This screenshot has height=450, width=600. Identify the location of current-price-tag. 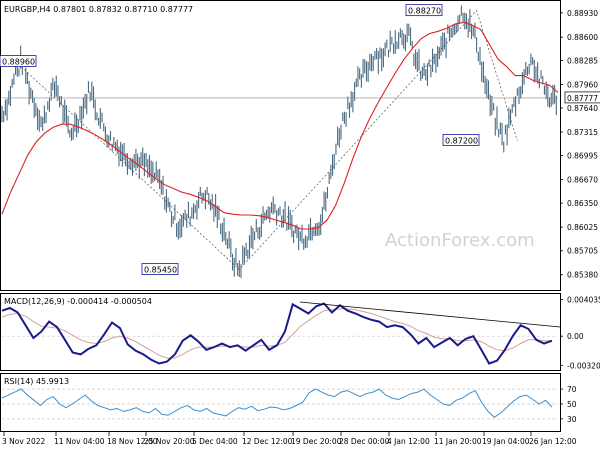
(582, 97).